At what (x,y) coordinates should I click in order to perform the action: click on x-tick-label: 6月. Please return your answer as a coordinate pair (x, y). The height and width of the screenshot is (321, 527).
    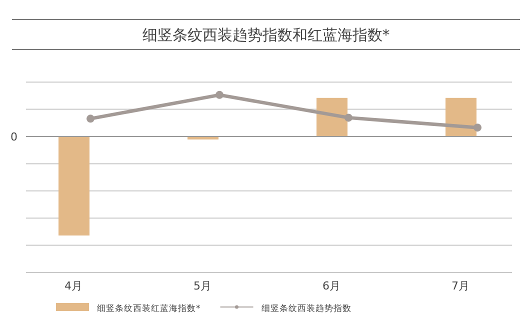
    Looking at the image, I should click on (331, 286).